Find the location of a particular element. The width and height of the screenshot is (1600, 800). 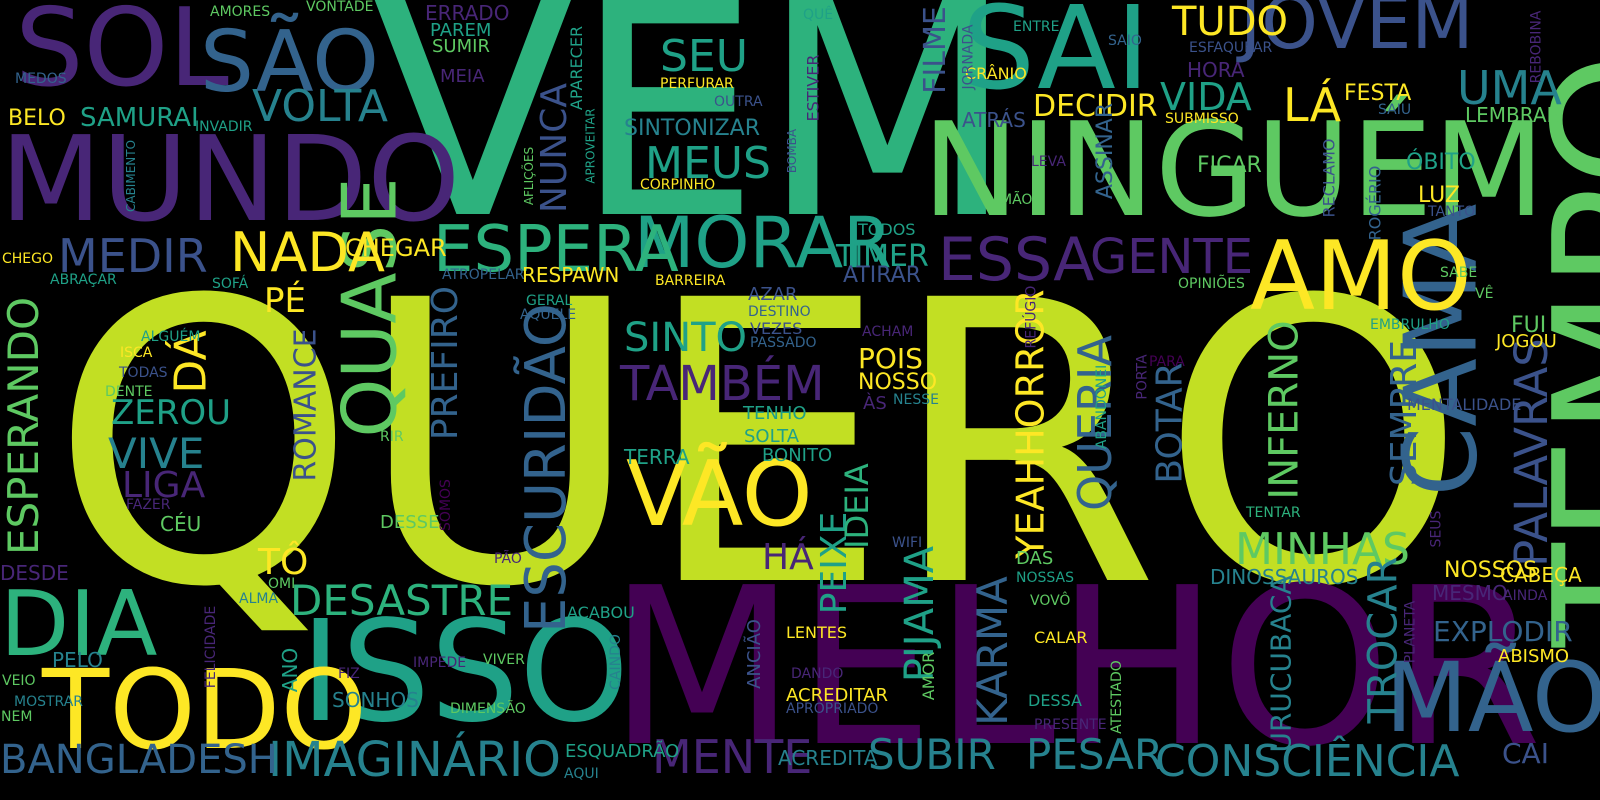

word: ISCA is located at coordinates (136, 353).